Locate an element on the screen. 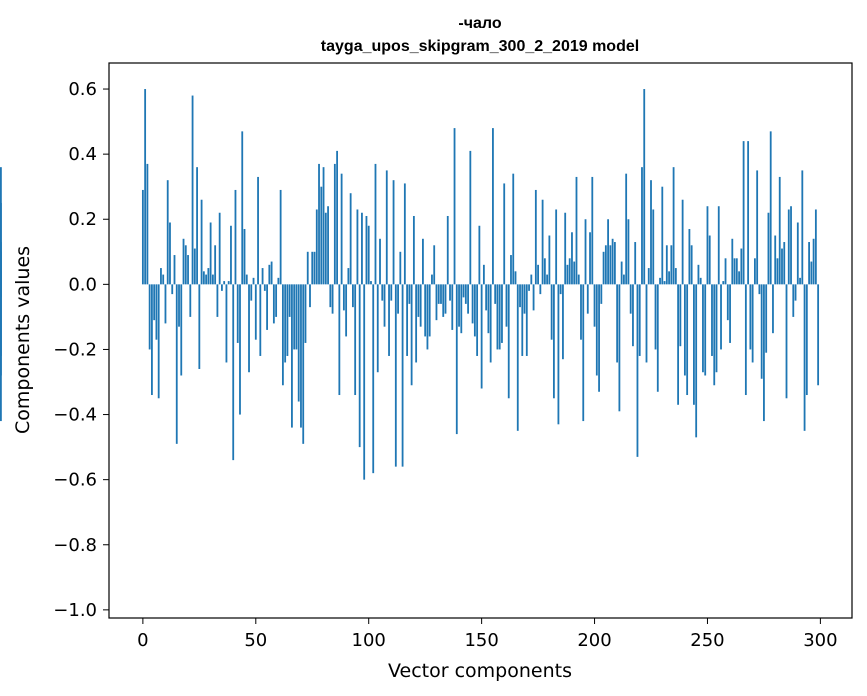 Image resolution: width=867 pixels, height=696 pixels. y-axis-label: Components values is located at coordinates (23, 340).